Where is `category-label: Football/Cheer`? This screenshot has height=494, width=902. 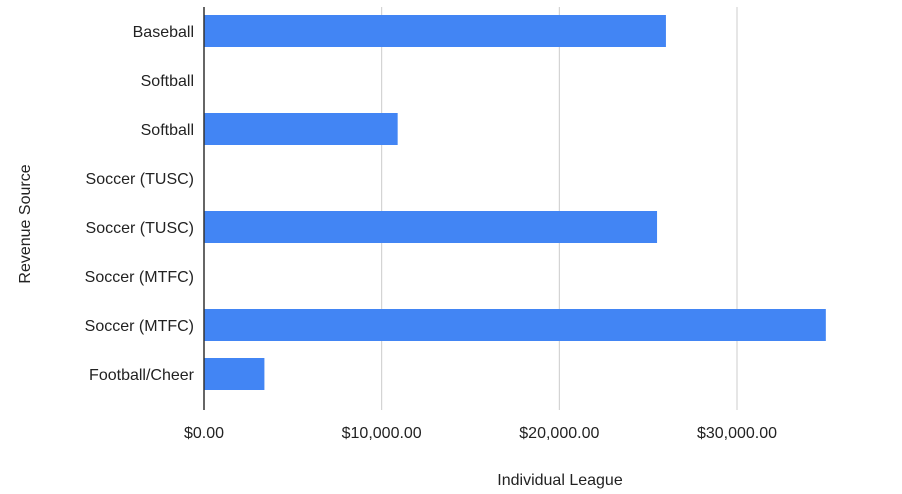
category-label: Football/Cheer is located at coordinates (142, 375).